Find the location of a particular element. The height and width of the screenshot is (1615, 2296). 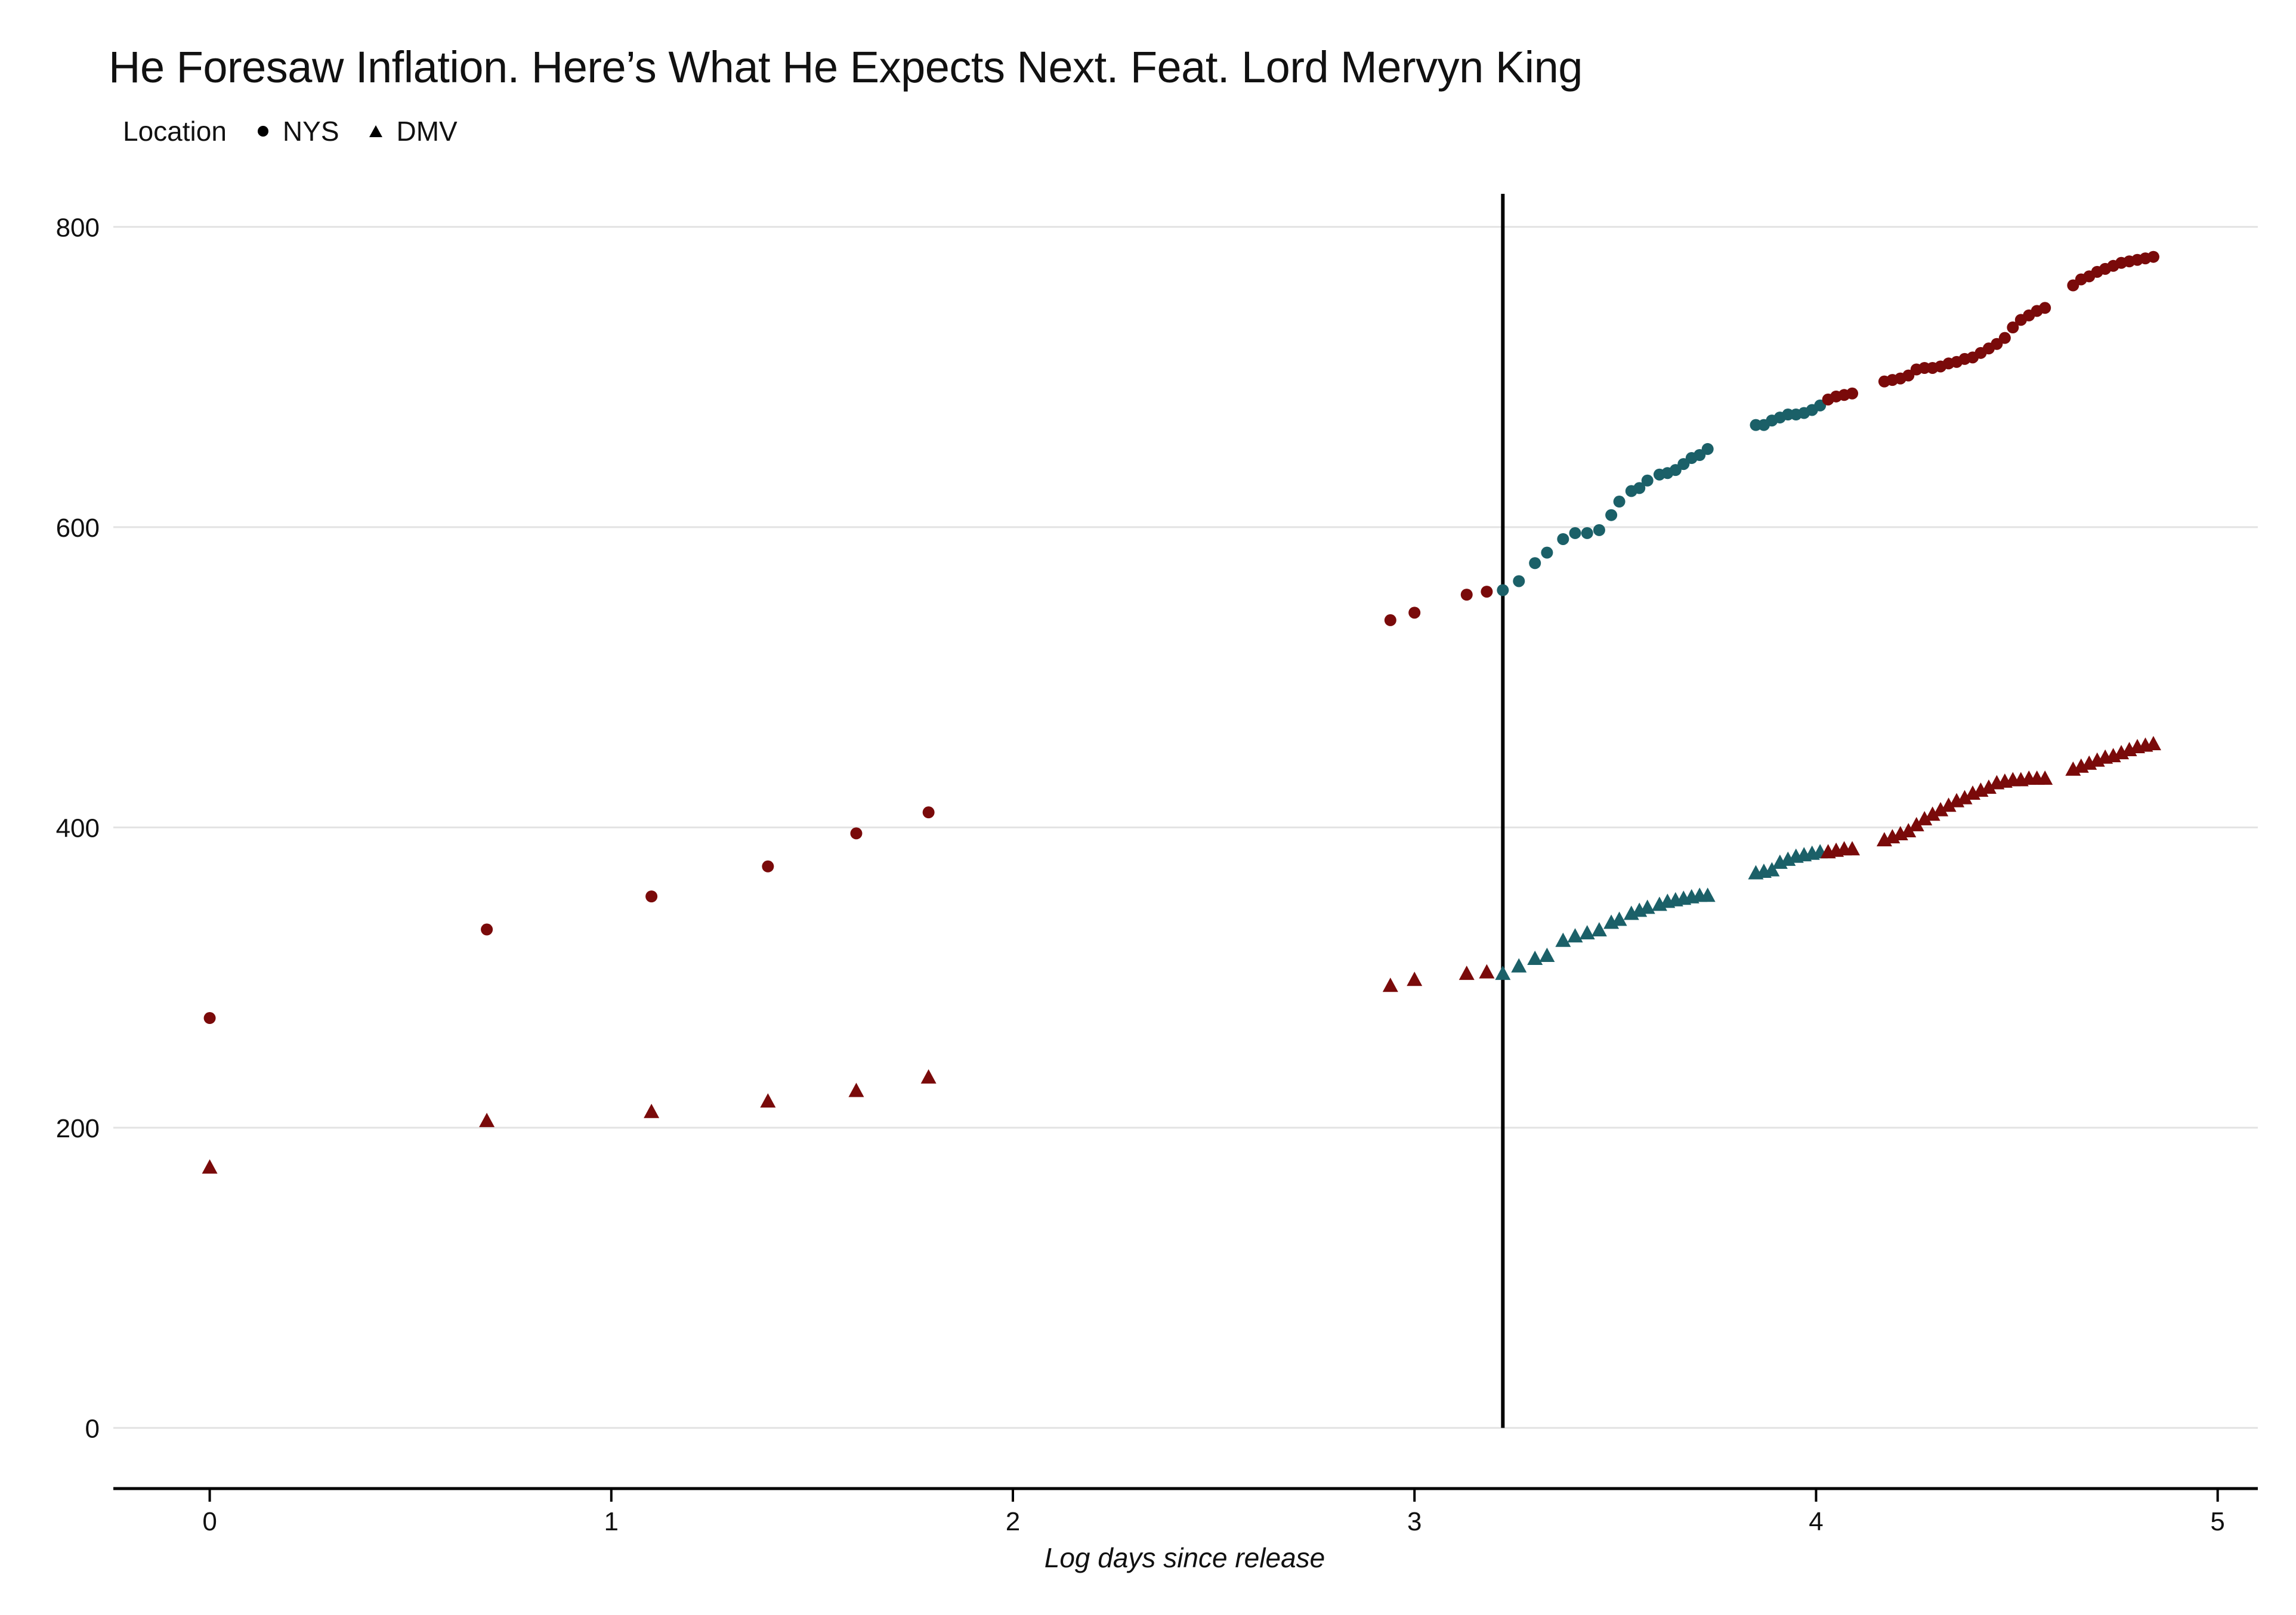

point-dmv-0.69-204 is located at coordinates (487, 1119).